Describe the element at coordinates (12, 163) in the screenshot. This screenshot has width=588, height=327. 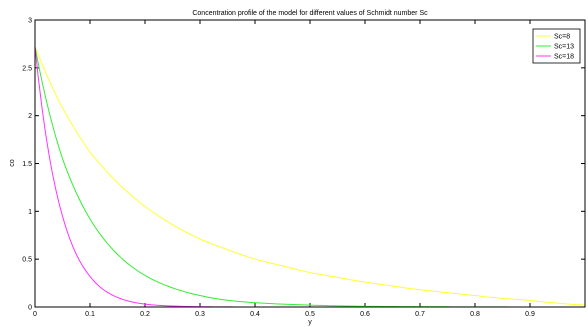
I see `y-axis-title: co` at that location.